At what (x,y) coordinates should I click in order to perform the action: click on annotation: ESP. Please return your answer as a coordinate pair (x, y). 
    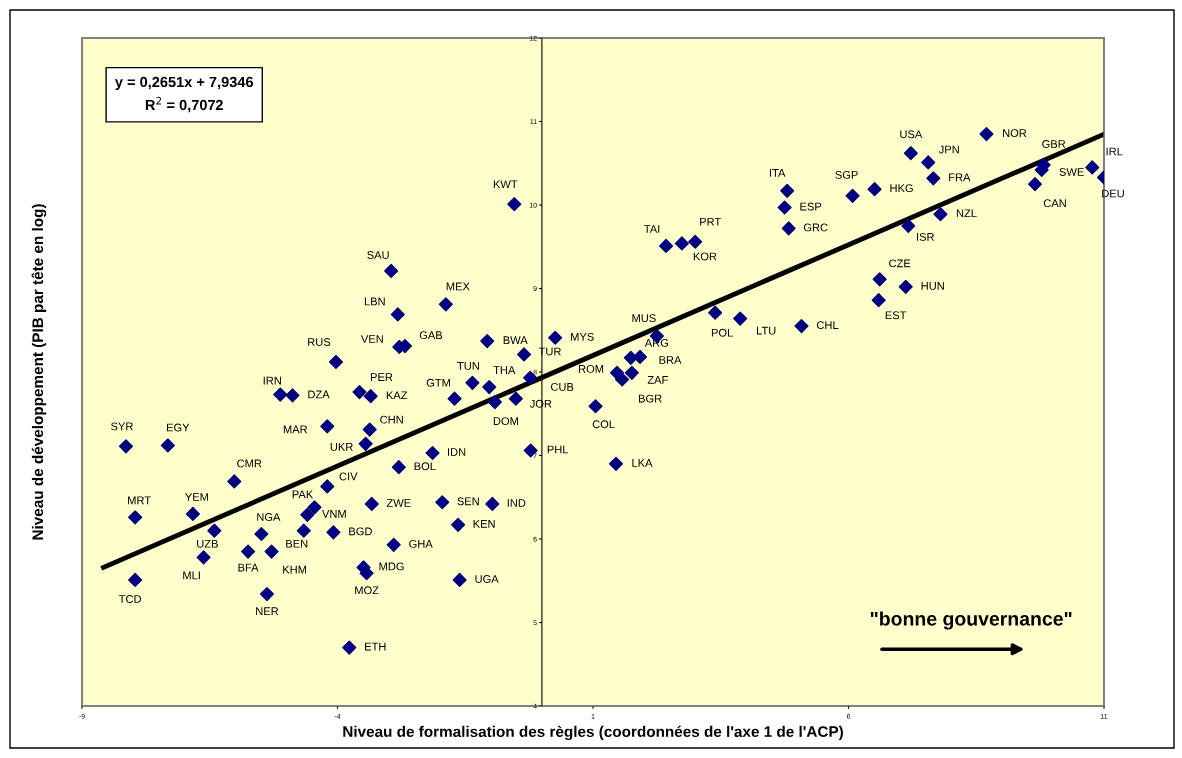
    Looking at the image, I should click on (811, 206).